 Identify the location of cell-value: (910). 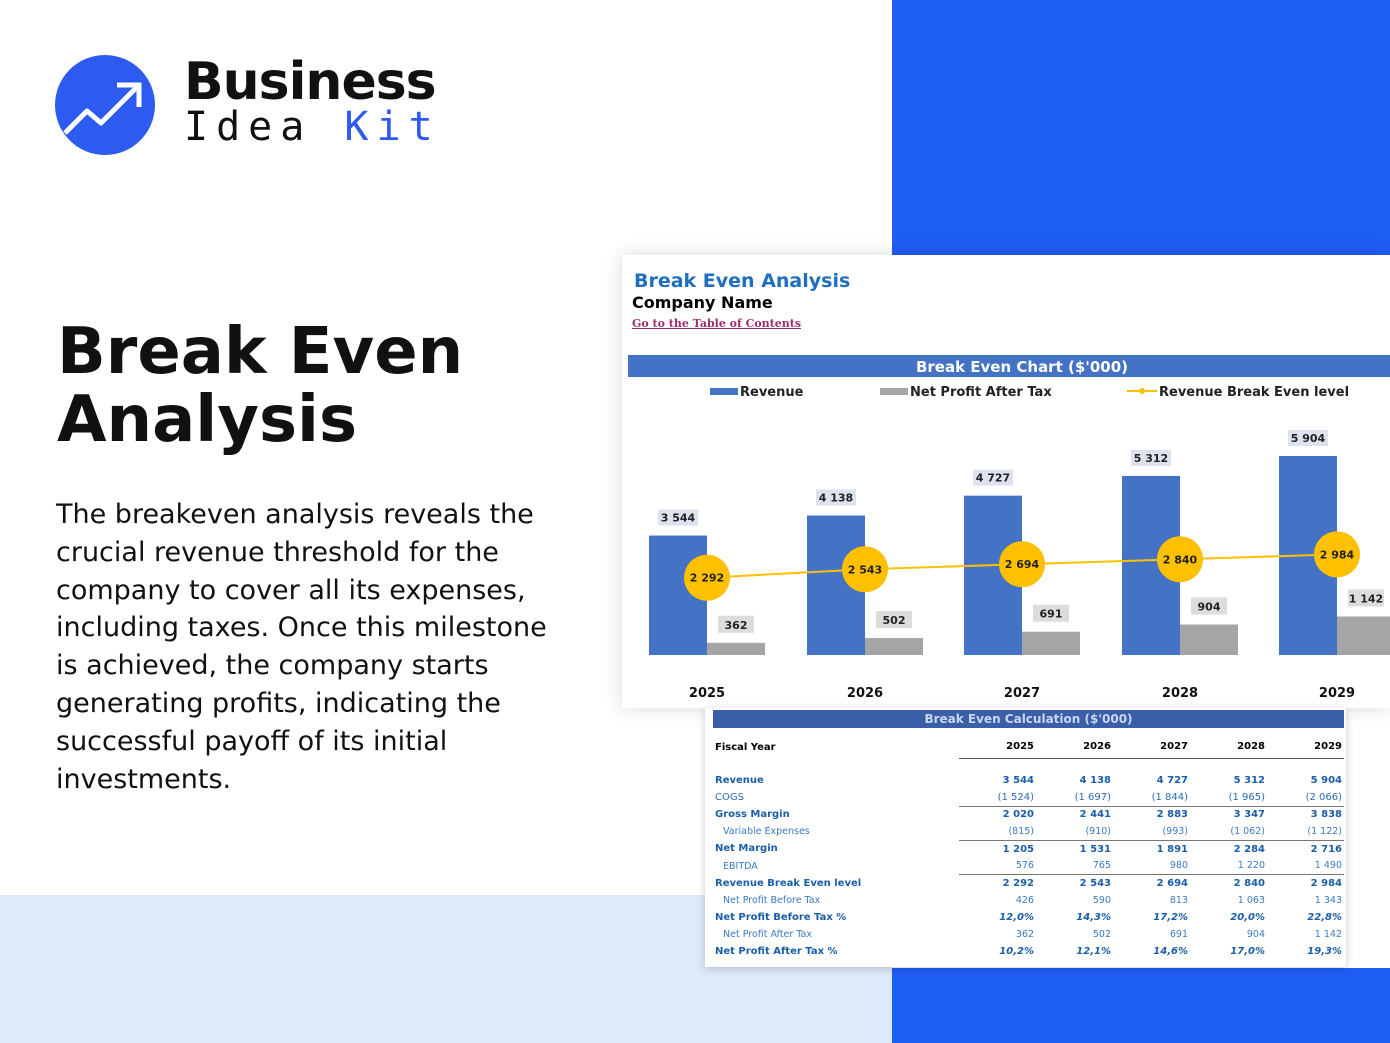
(1098, 832).